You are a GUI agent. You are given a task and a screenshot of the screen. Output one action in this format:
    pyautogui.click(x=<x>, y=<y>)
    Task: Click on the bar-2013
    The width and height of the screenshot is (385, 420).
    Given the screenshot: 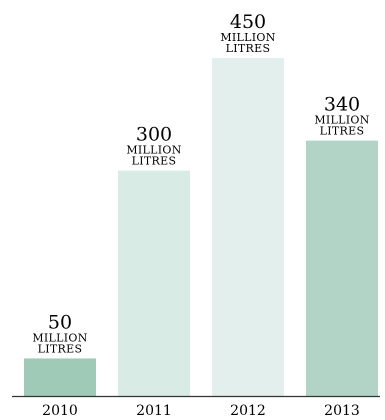 What is the action you would take?
    pyautogui.click(x=342, y=268)
    